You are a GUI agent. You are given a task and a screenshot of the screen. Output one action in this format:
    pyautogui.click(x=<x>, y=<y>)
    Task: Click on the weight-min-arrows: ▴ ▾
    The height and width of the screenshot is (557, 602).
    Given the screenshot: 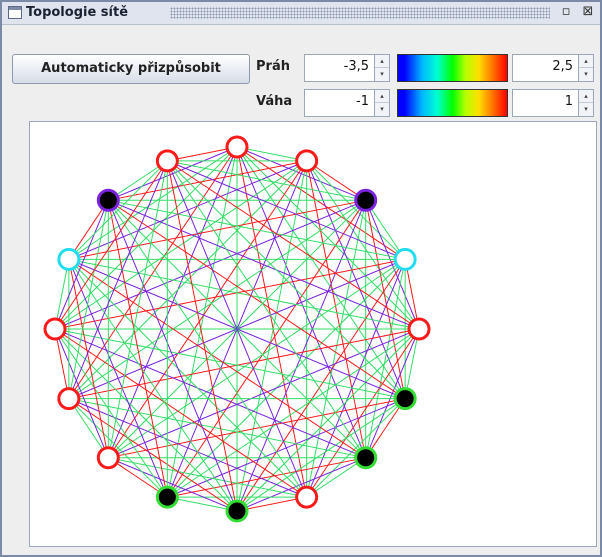 What is the action you would take?
    pyautogui.click(x=381, y=103)
    